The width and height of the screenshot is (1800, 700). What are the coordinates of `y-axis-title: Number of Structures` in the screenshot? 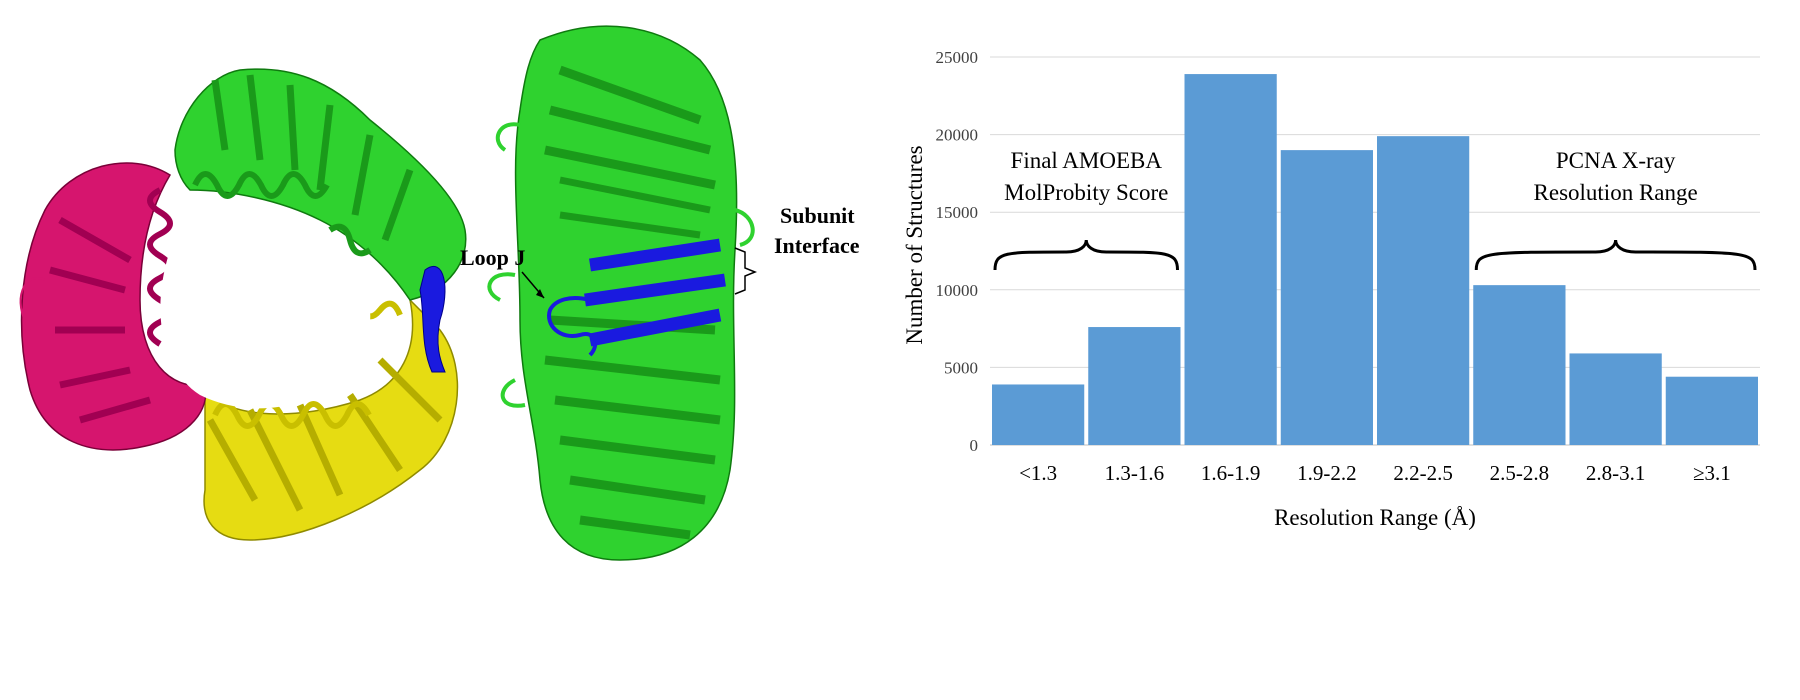 It's located at (914, 244).